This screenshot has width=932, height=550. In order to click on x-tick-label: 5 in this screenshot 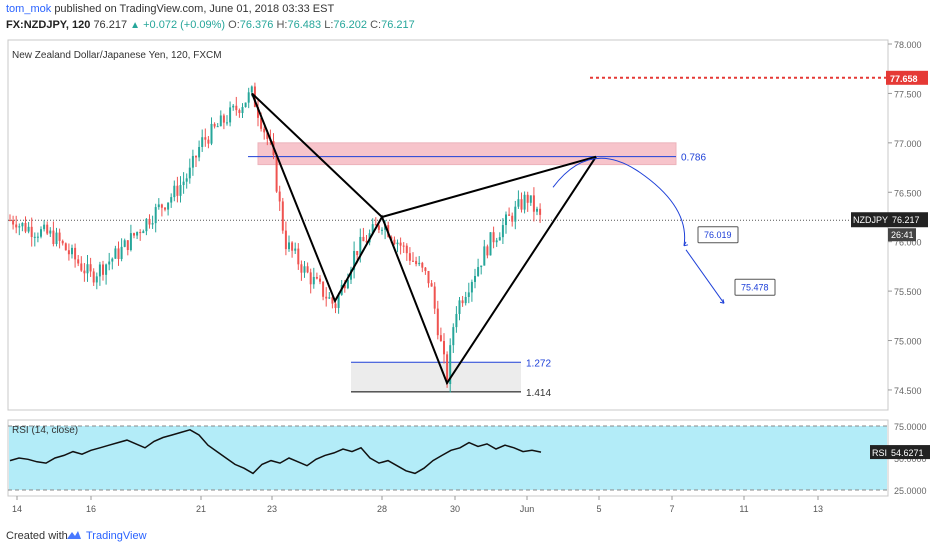, I will do `click(598, 509)`.